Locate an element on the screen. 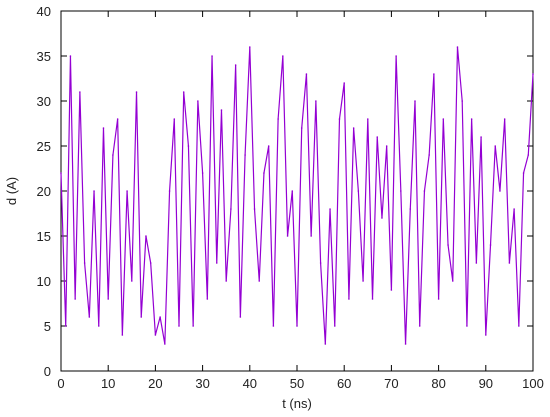 This screenshot has height=417, width=550. y-tick-label: 20 is located at coordinates (44, 191).